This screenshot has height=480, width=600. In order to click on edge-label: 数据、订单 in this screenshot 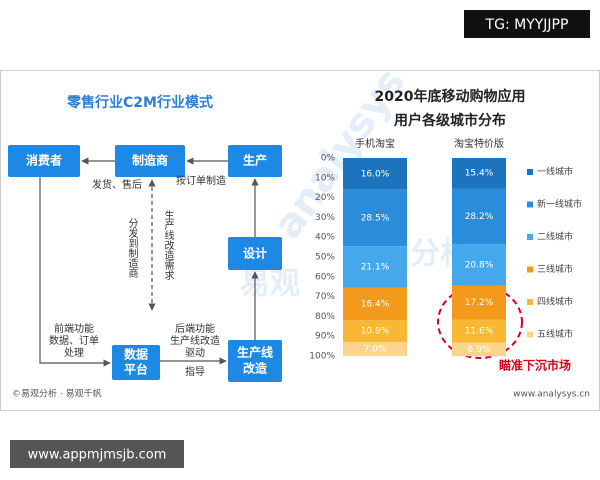, I will do `click(74, 340)`.